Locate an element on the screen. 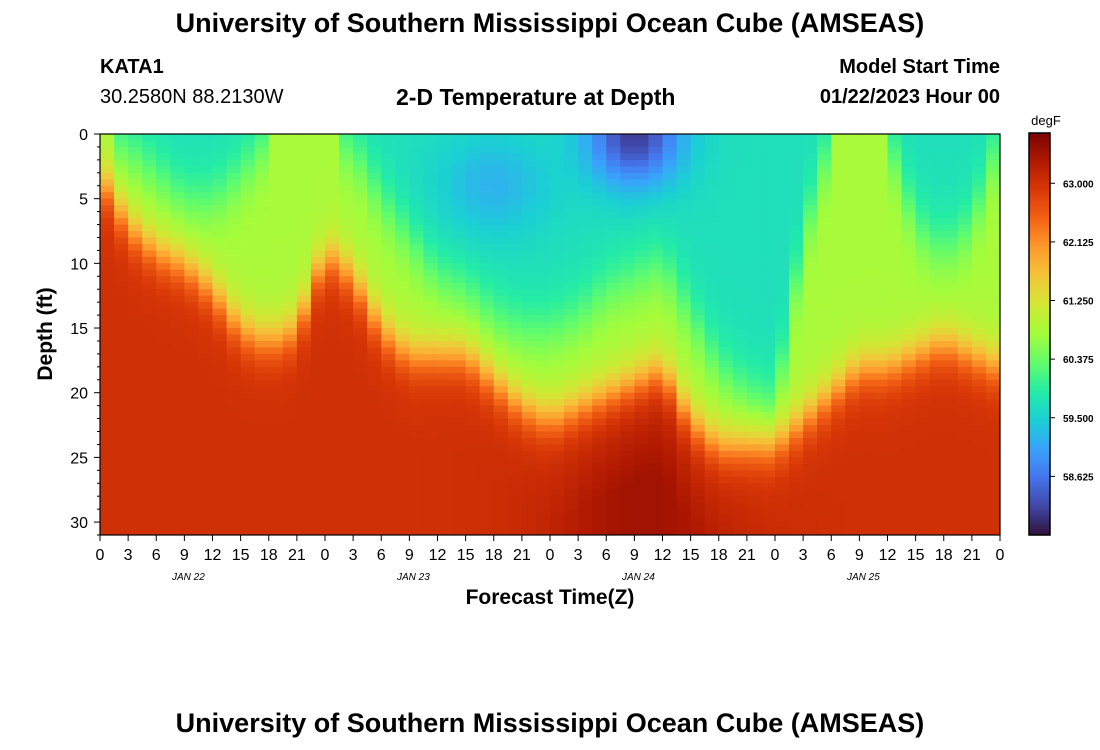 Image resolution: width=1100 pixels, height=750 pixels. y-tick-label: 20 is located at coordinates (79, 394).